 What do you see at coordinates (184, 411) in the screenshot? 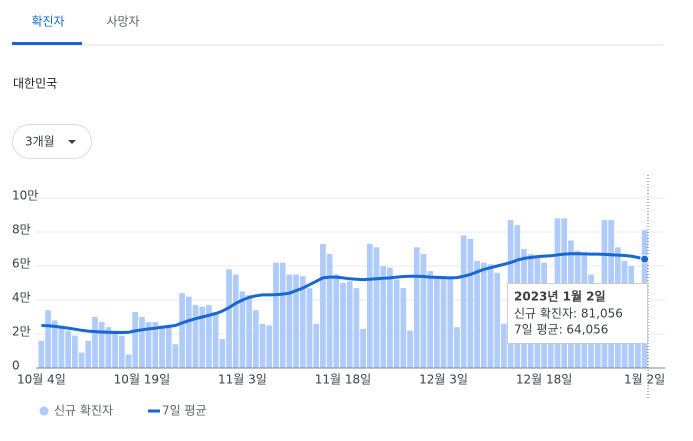
I see `legend-label: 7일 평균` at bounding box center [184, 411].